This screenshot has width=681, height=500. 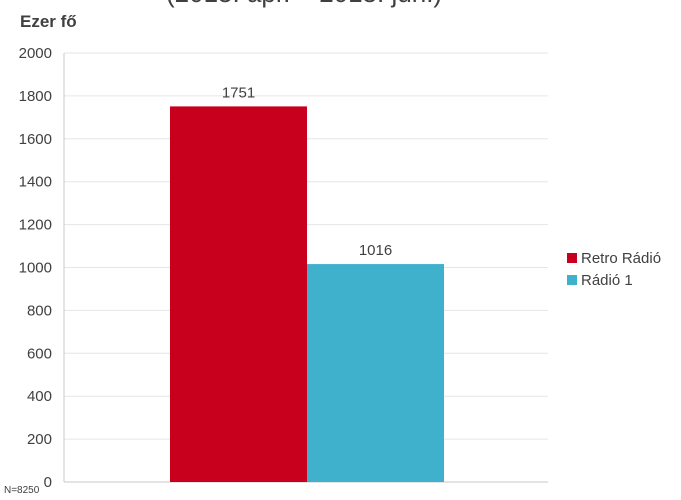 What do you see at coordinates (304, 4) in the screenshot?
I see `chart-subtitle: (2015. ápr. – 2015. jún.)` at bounding box center [304, 4].